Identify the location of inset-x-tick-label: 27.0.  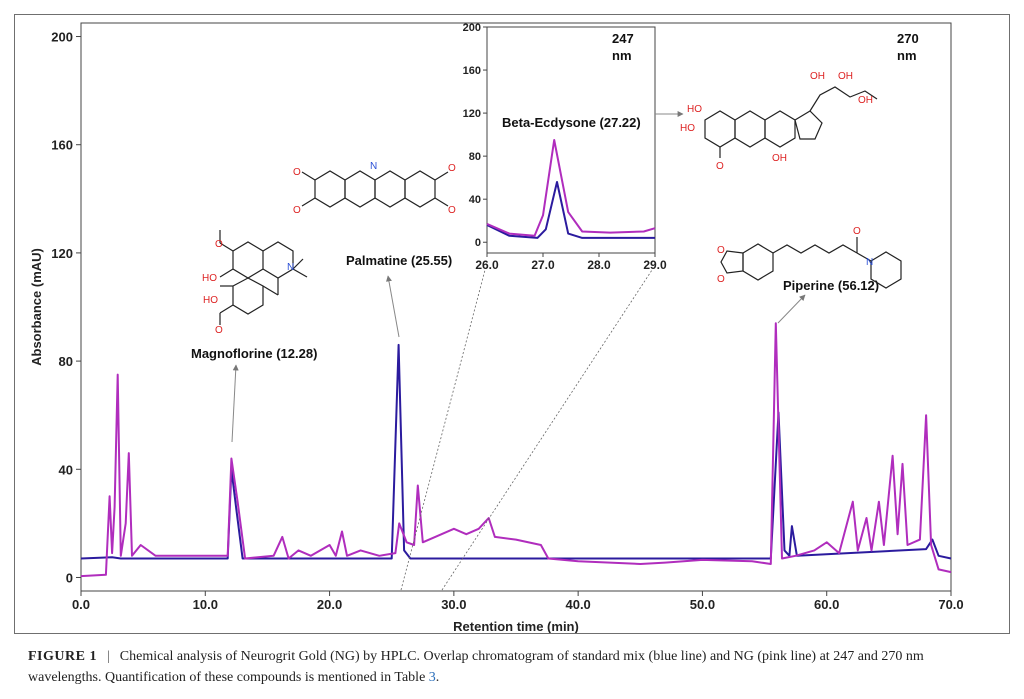
(543, 265).